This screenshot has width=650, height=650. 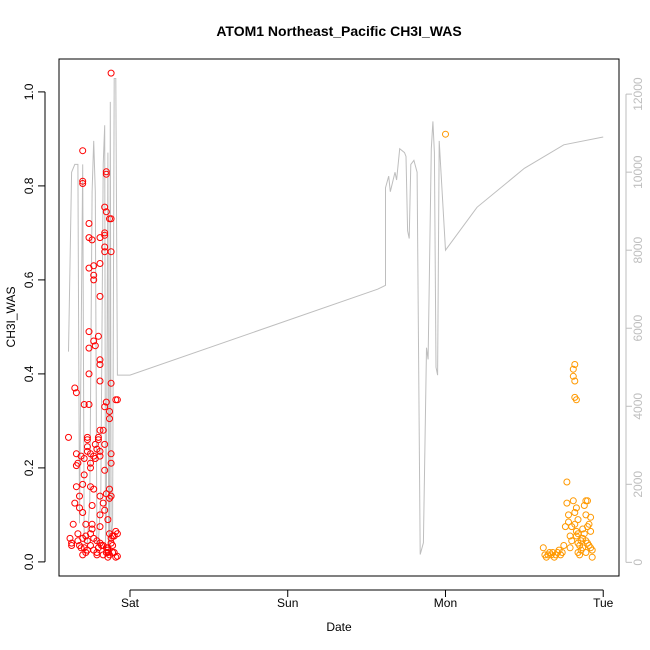 I want to click on right-y-tick-label: 4000, so click(x=638, y=406).